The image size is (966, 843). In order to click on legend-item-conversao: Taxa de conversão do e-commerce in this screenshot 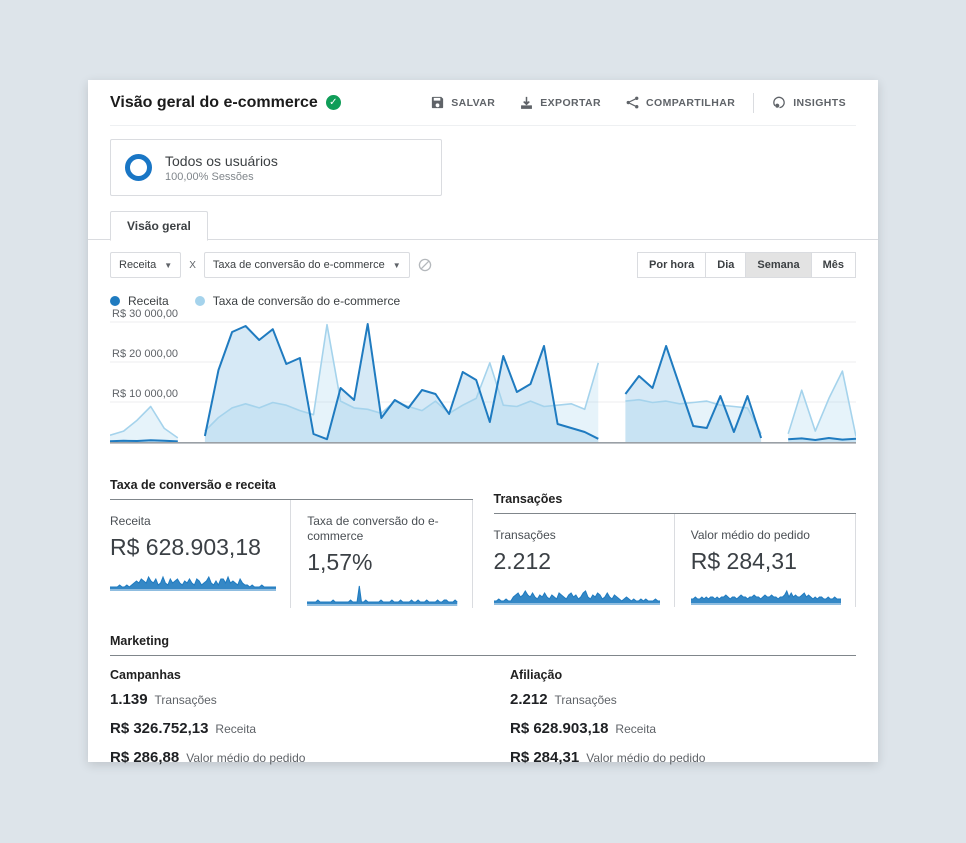, I will do `click(297, 301)`.